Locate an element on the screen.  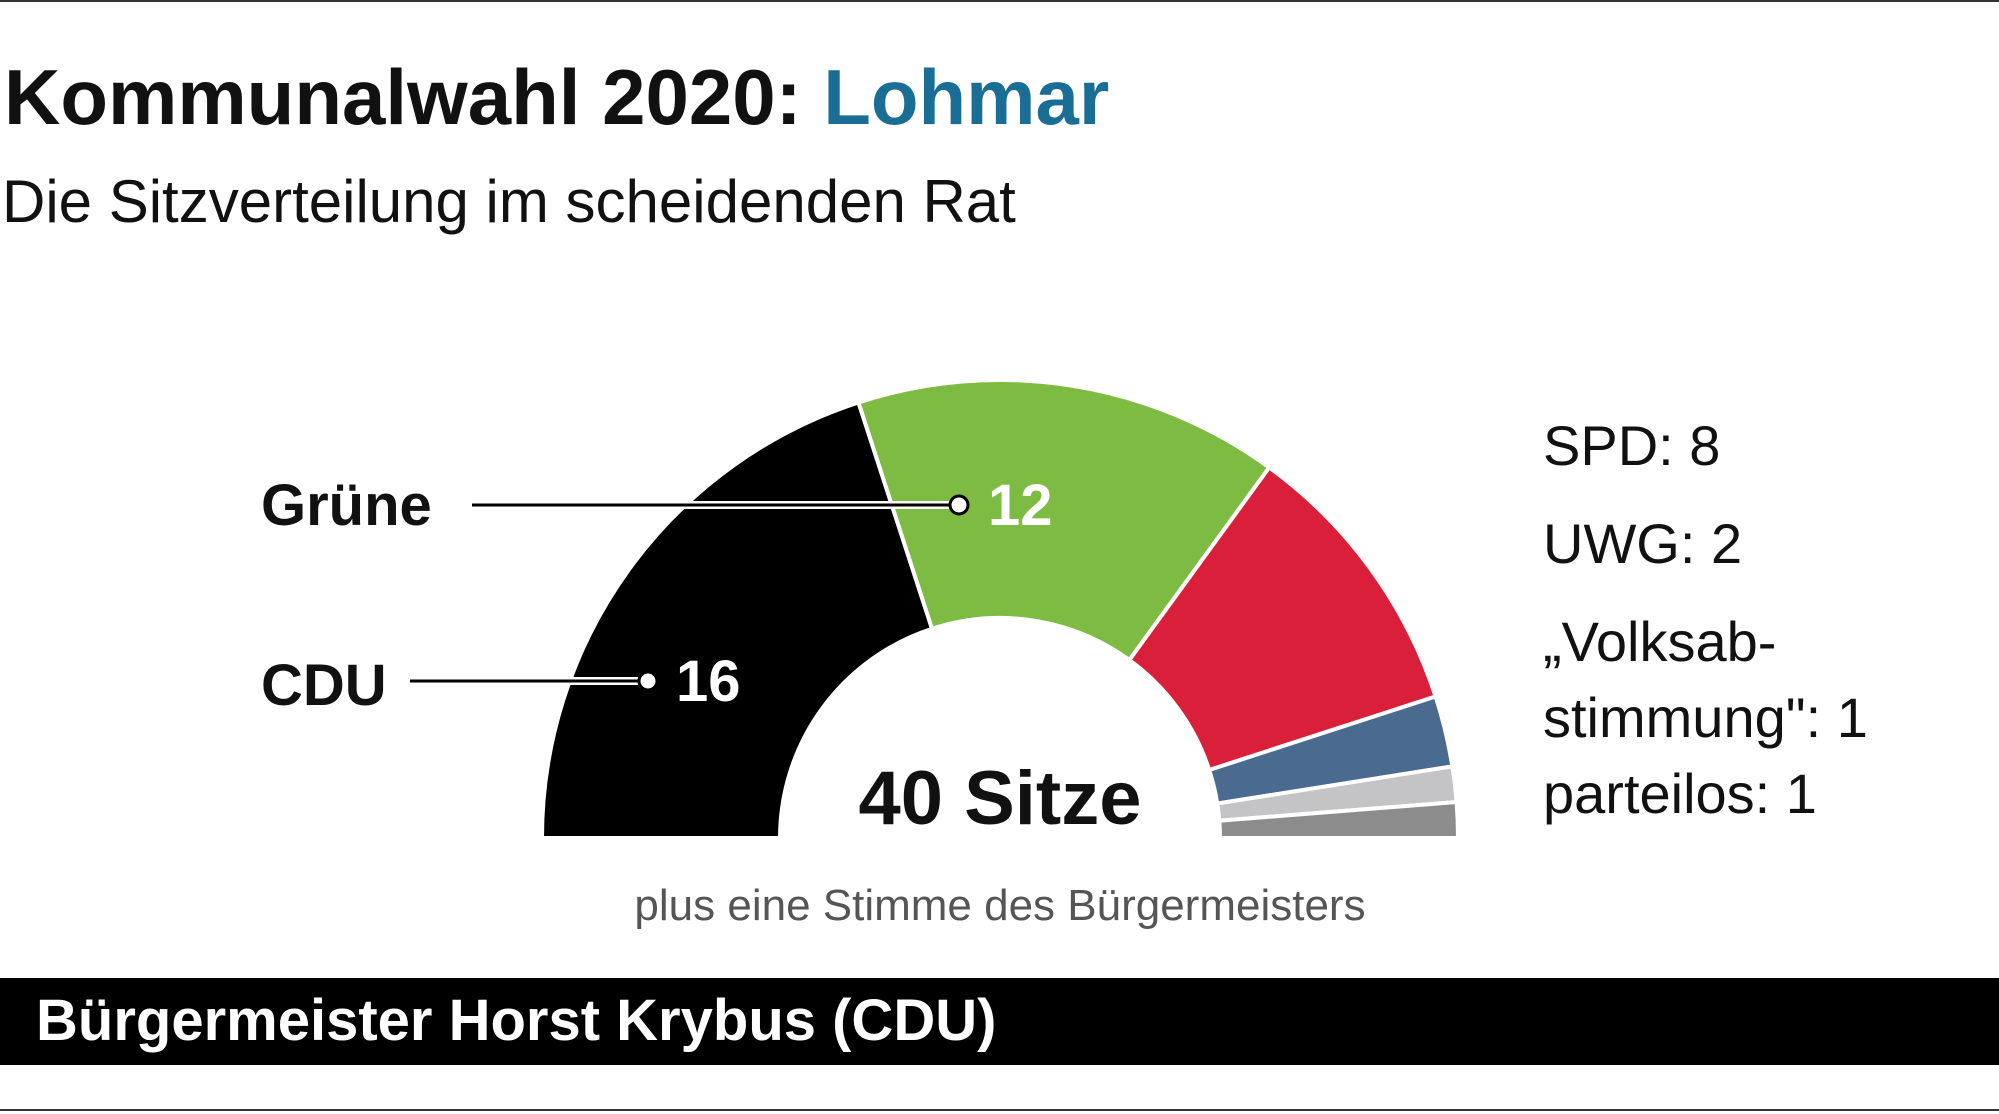
value-label: 12 is located at coordinates (1020, 505).